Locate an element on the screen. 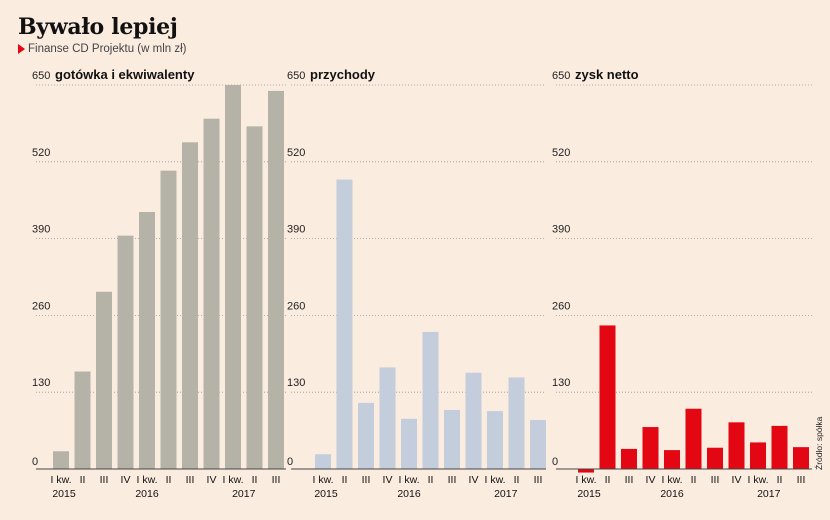  panel-title: gotówka i ekwiwalenty is located at coordinates (125, 74).